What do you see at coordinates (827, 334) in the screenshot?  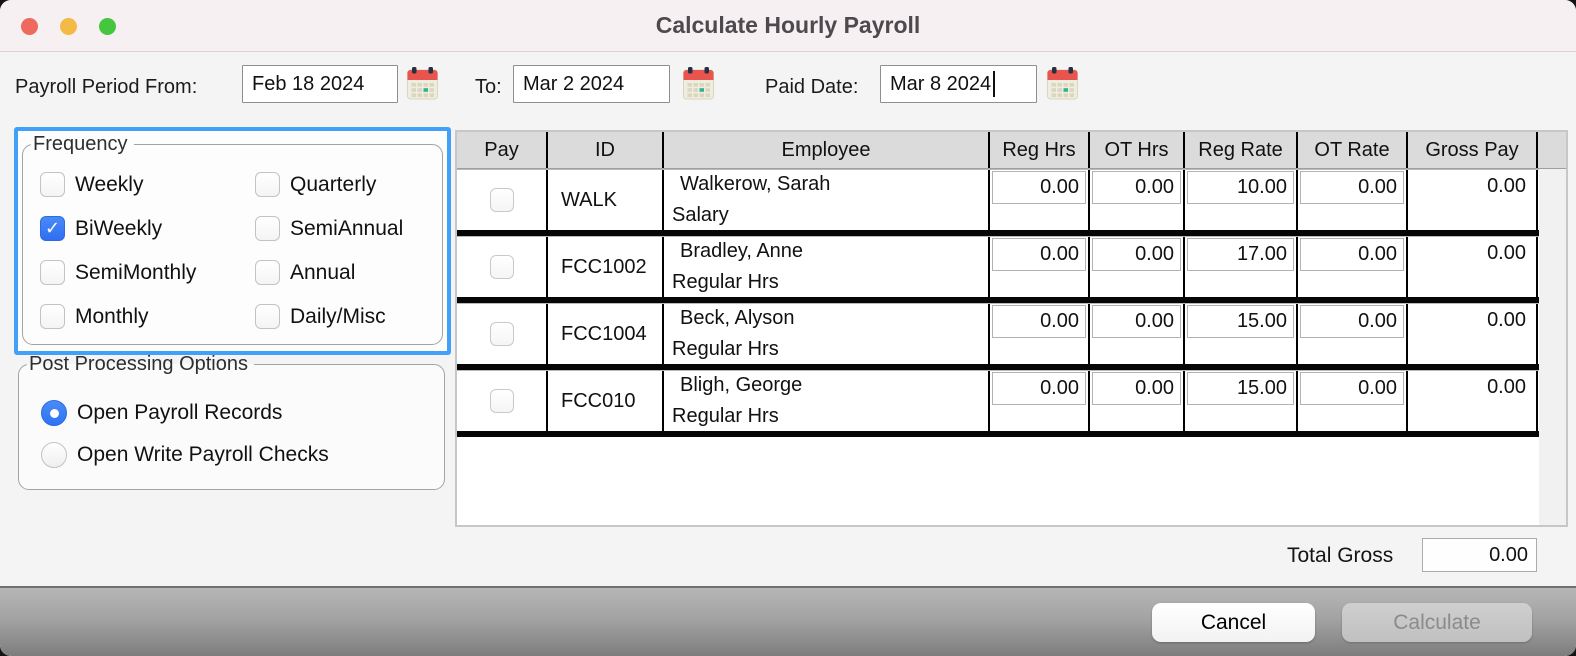 I see `employee-cell: Beck, Alyson Regular Hrs` at bounding box center [827, 334].